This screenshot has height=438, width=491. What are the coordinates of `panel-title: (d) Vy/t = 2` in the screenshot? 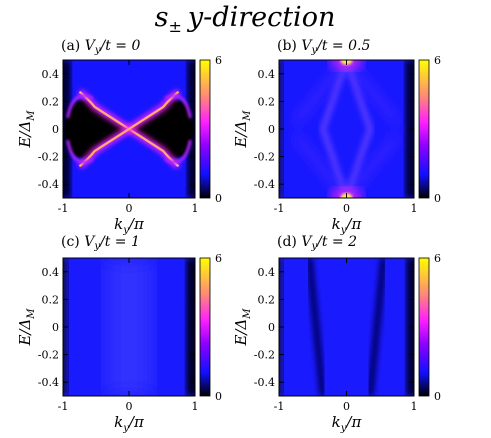 It's located at (317, 243).